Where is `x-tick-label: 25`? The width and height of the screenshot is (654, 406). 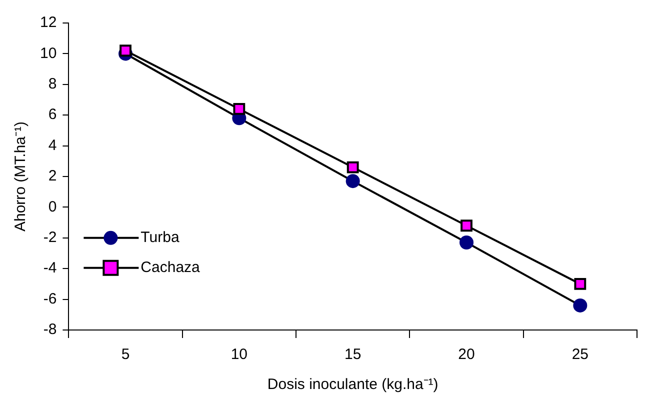
x-tick-label: 25 is located at coordinates (580, 355).